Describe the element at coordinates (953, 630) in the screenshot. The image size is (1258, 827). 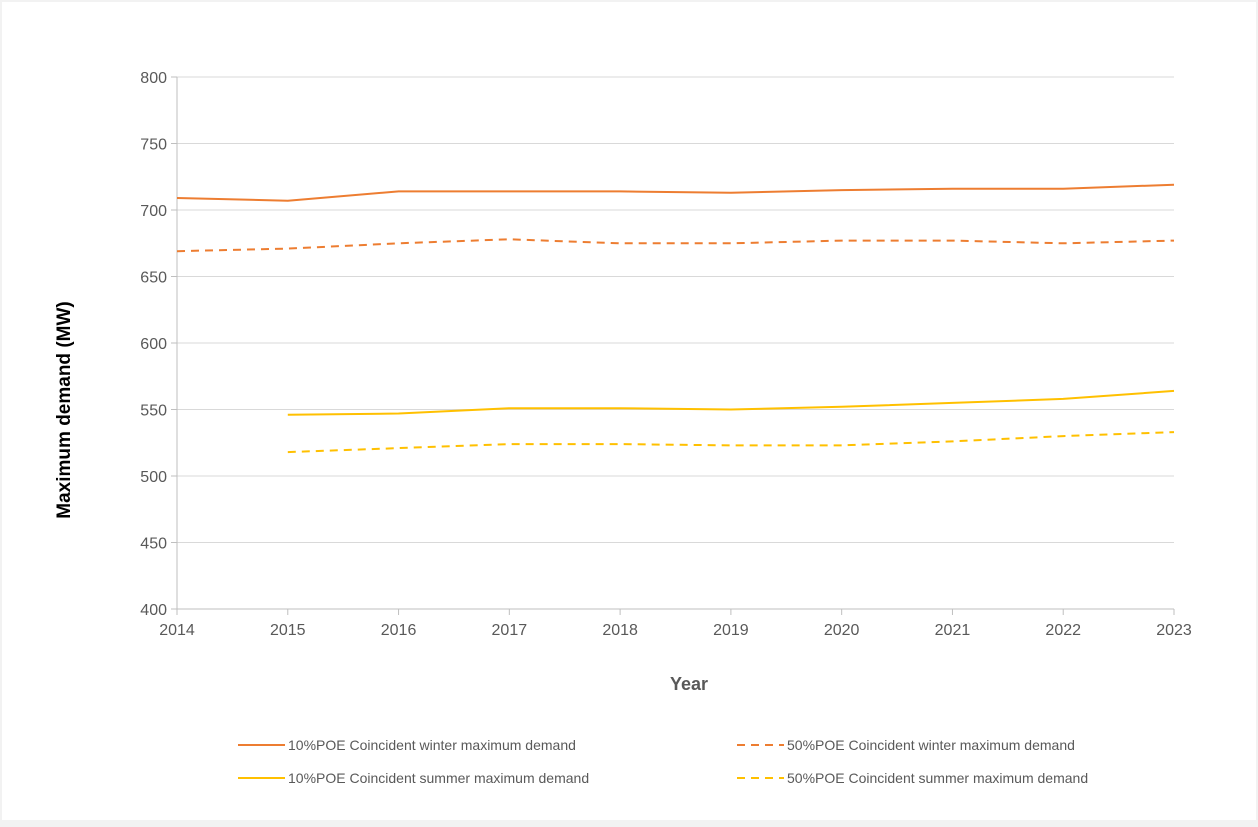
I see `x-tick-label: 2021` at that location.